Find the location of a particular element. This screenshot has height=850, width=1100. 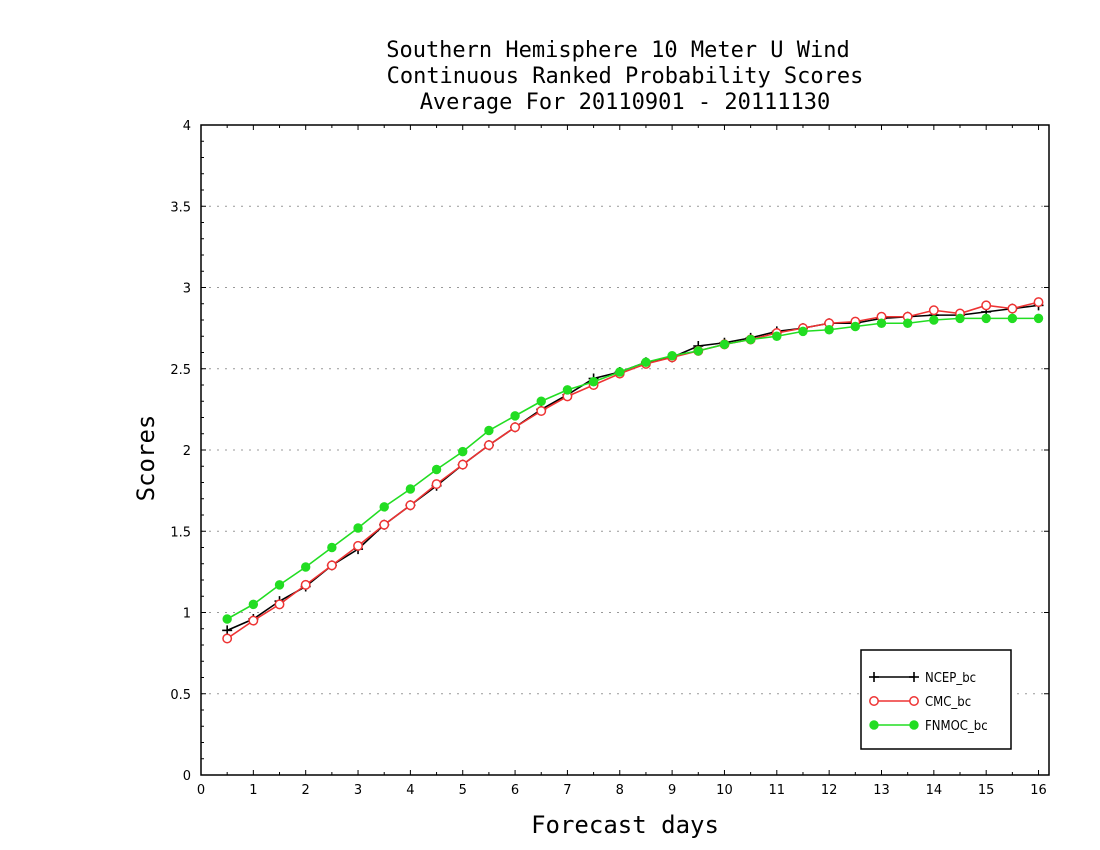

x-tick-label-13: 13 is located at coordinates (881, 790).